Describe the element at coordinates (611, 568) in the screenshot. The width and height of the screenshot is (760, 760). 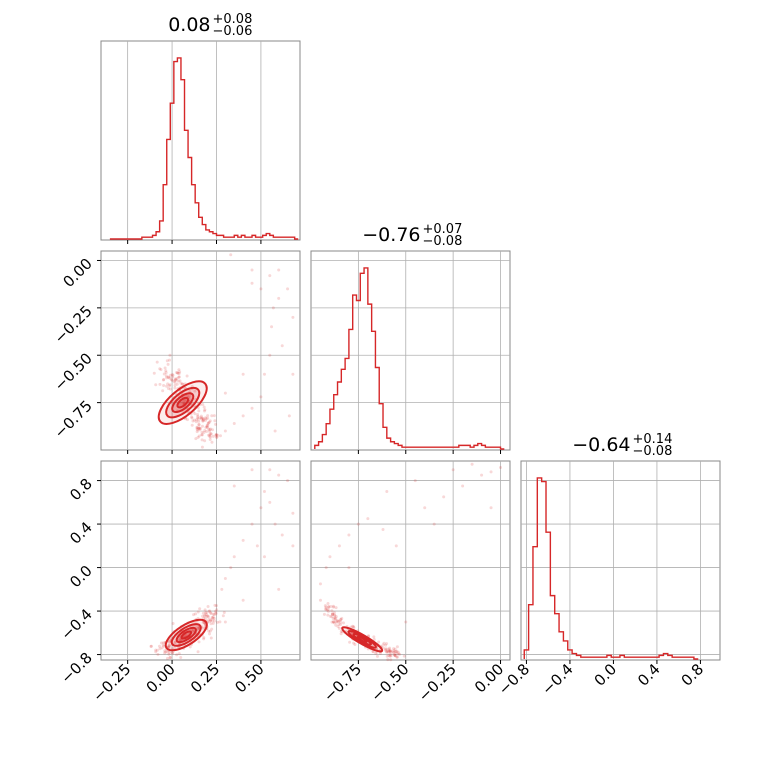
I see `histogram-step` at that location.